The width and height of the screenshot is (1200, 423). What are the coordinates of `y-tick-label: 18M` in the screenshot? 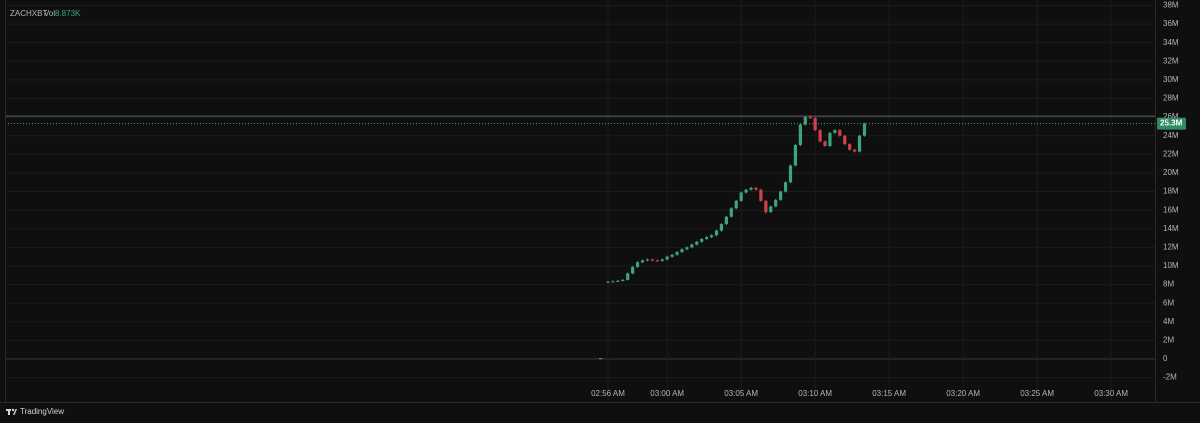 It's located at (1171, 191).